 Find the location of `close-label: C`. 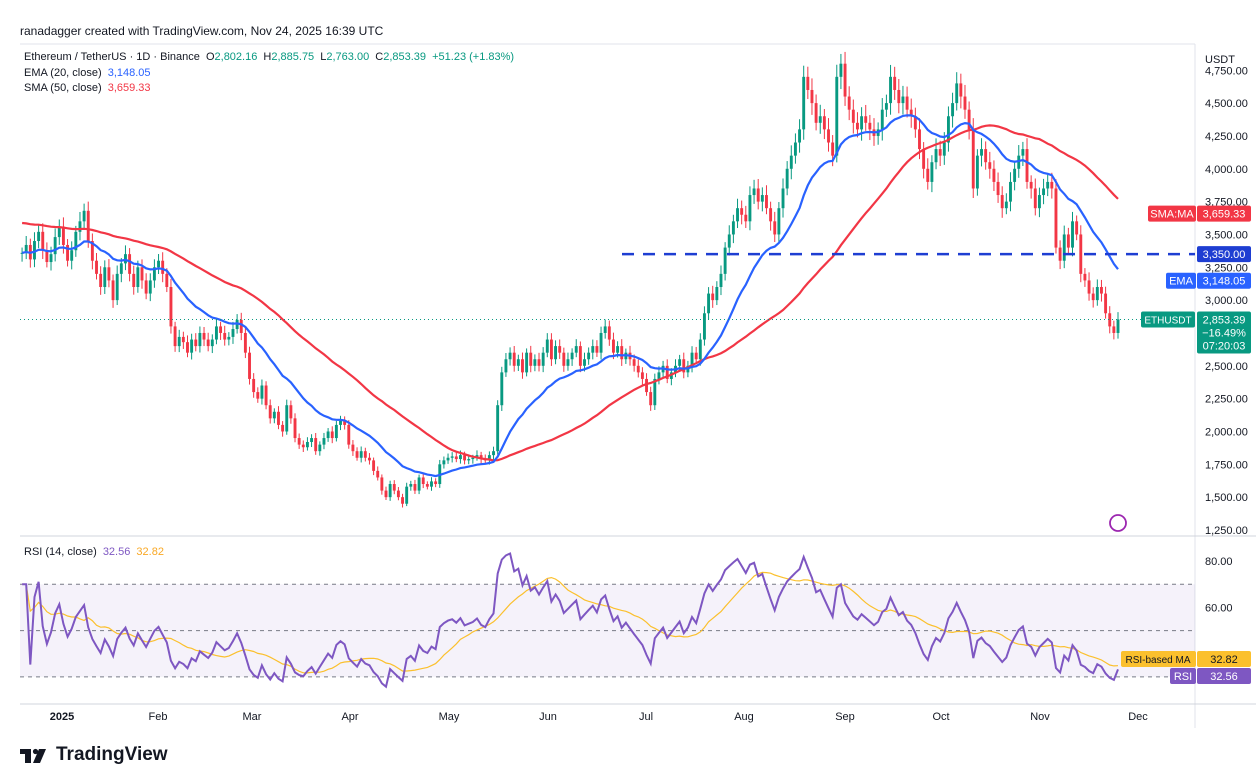

close-label: C is located at coordinates (379, 57).